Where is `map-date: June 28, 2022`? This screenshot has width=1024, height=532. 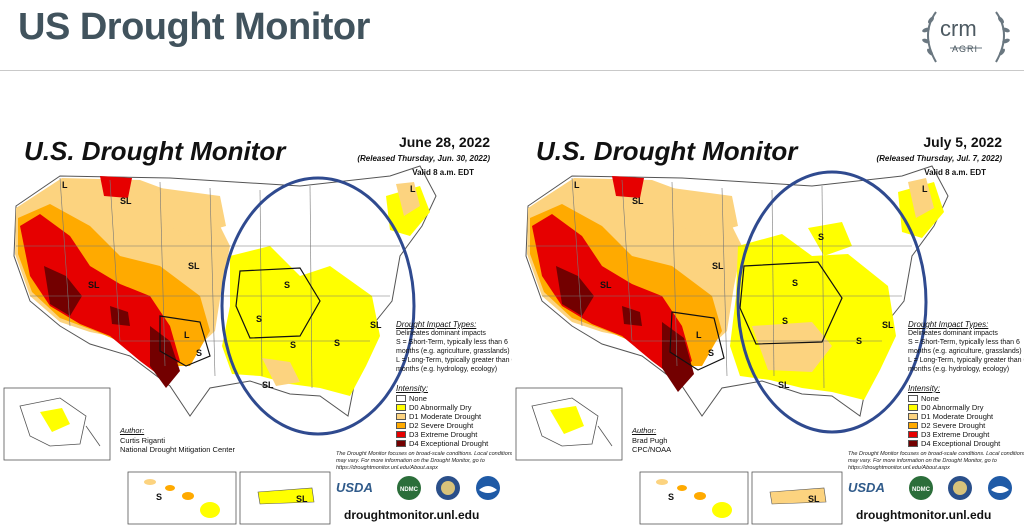 map-date: June 28, 2022 is located at coordinates (444, 142).